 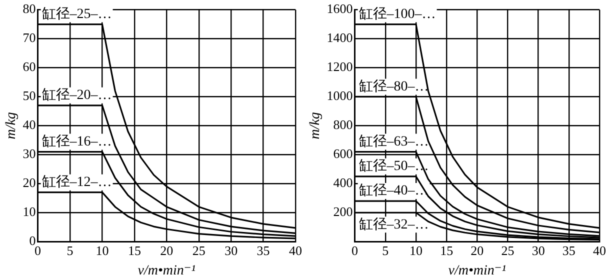 What do you see at coordinates (29, 212) in the screenshot?
I see `y-tick-label: 10` at bounding box center [29, 212].